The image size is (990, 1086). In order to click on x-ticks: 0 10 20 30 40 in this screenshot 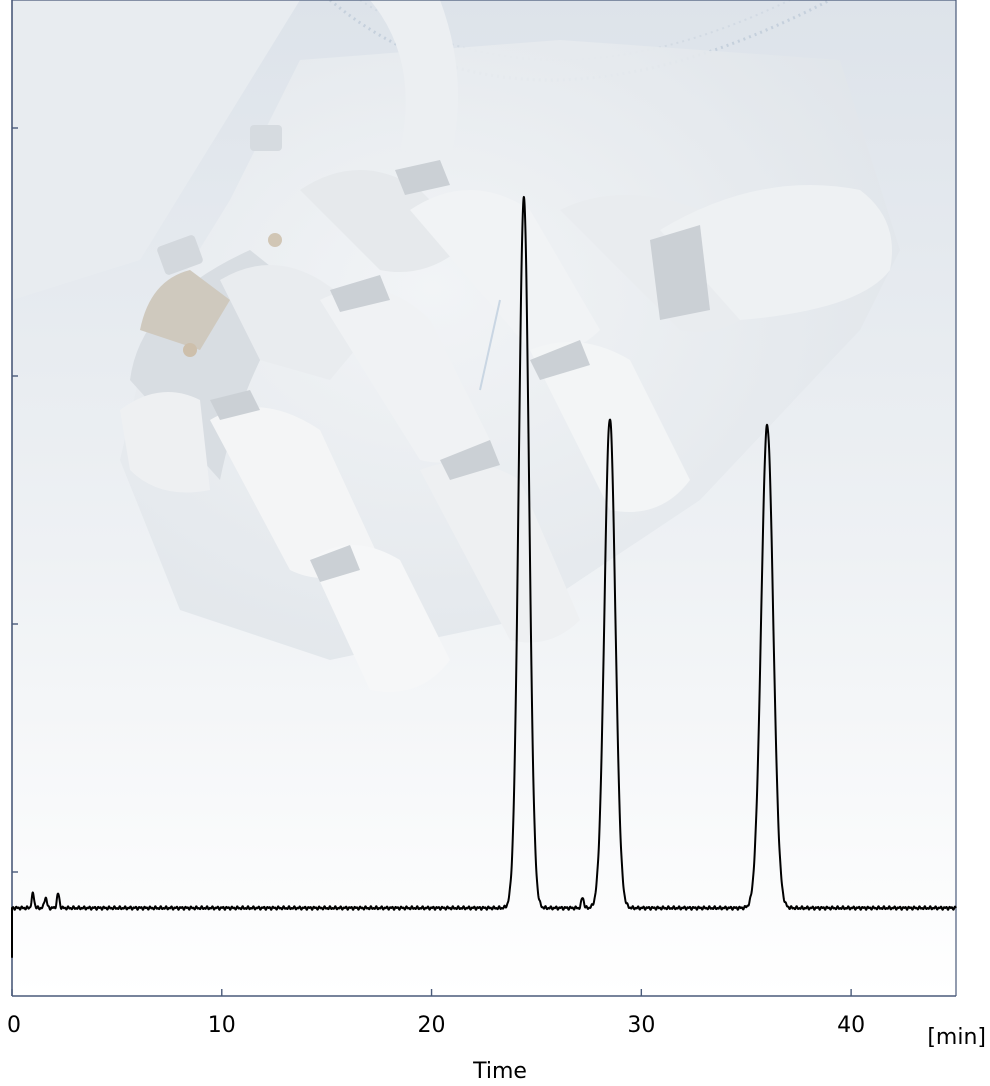, I will do `click(436, 1013)`.